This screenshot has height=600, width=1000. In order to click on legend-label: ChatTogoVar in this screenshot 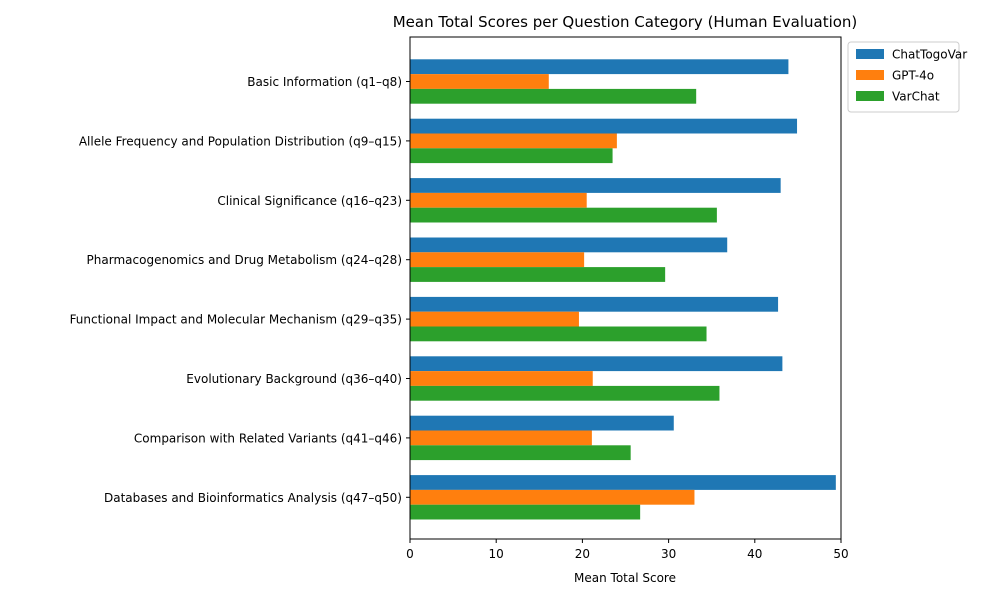, I will do `click(929, 55)`.